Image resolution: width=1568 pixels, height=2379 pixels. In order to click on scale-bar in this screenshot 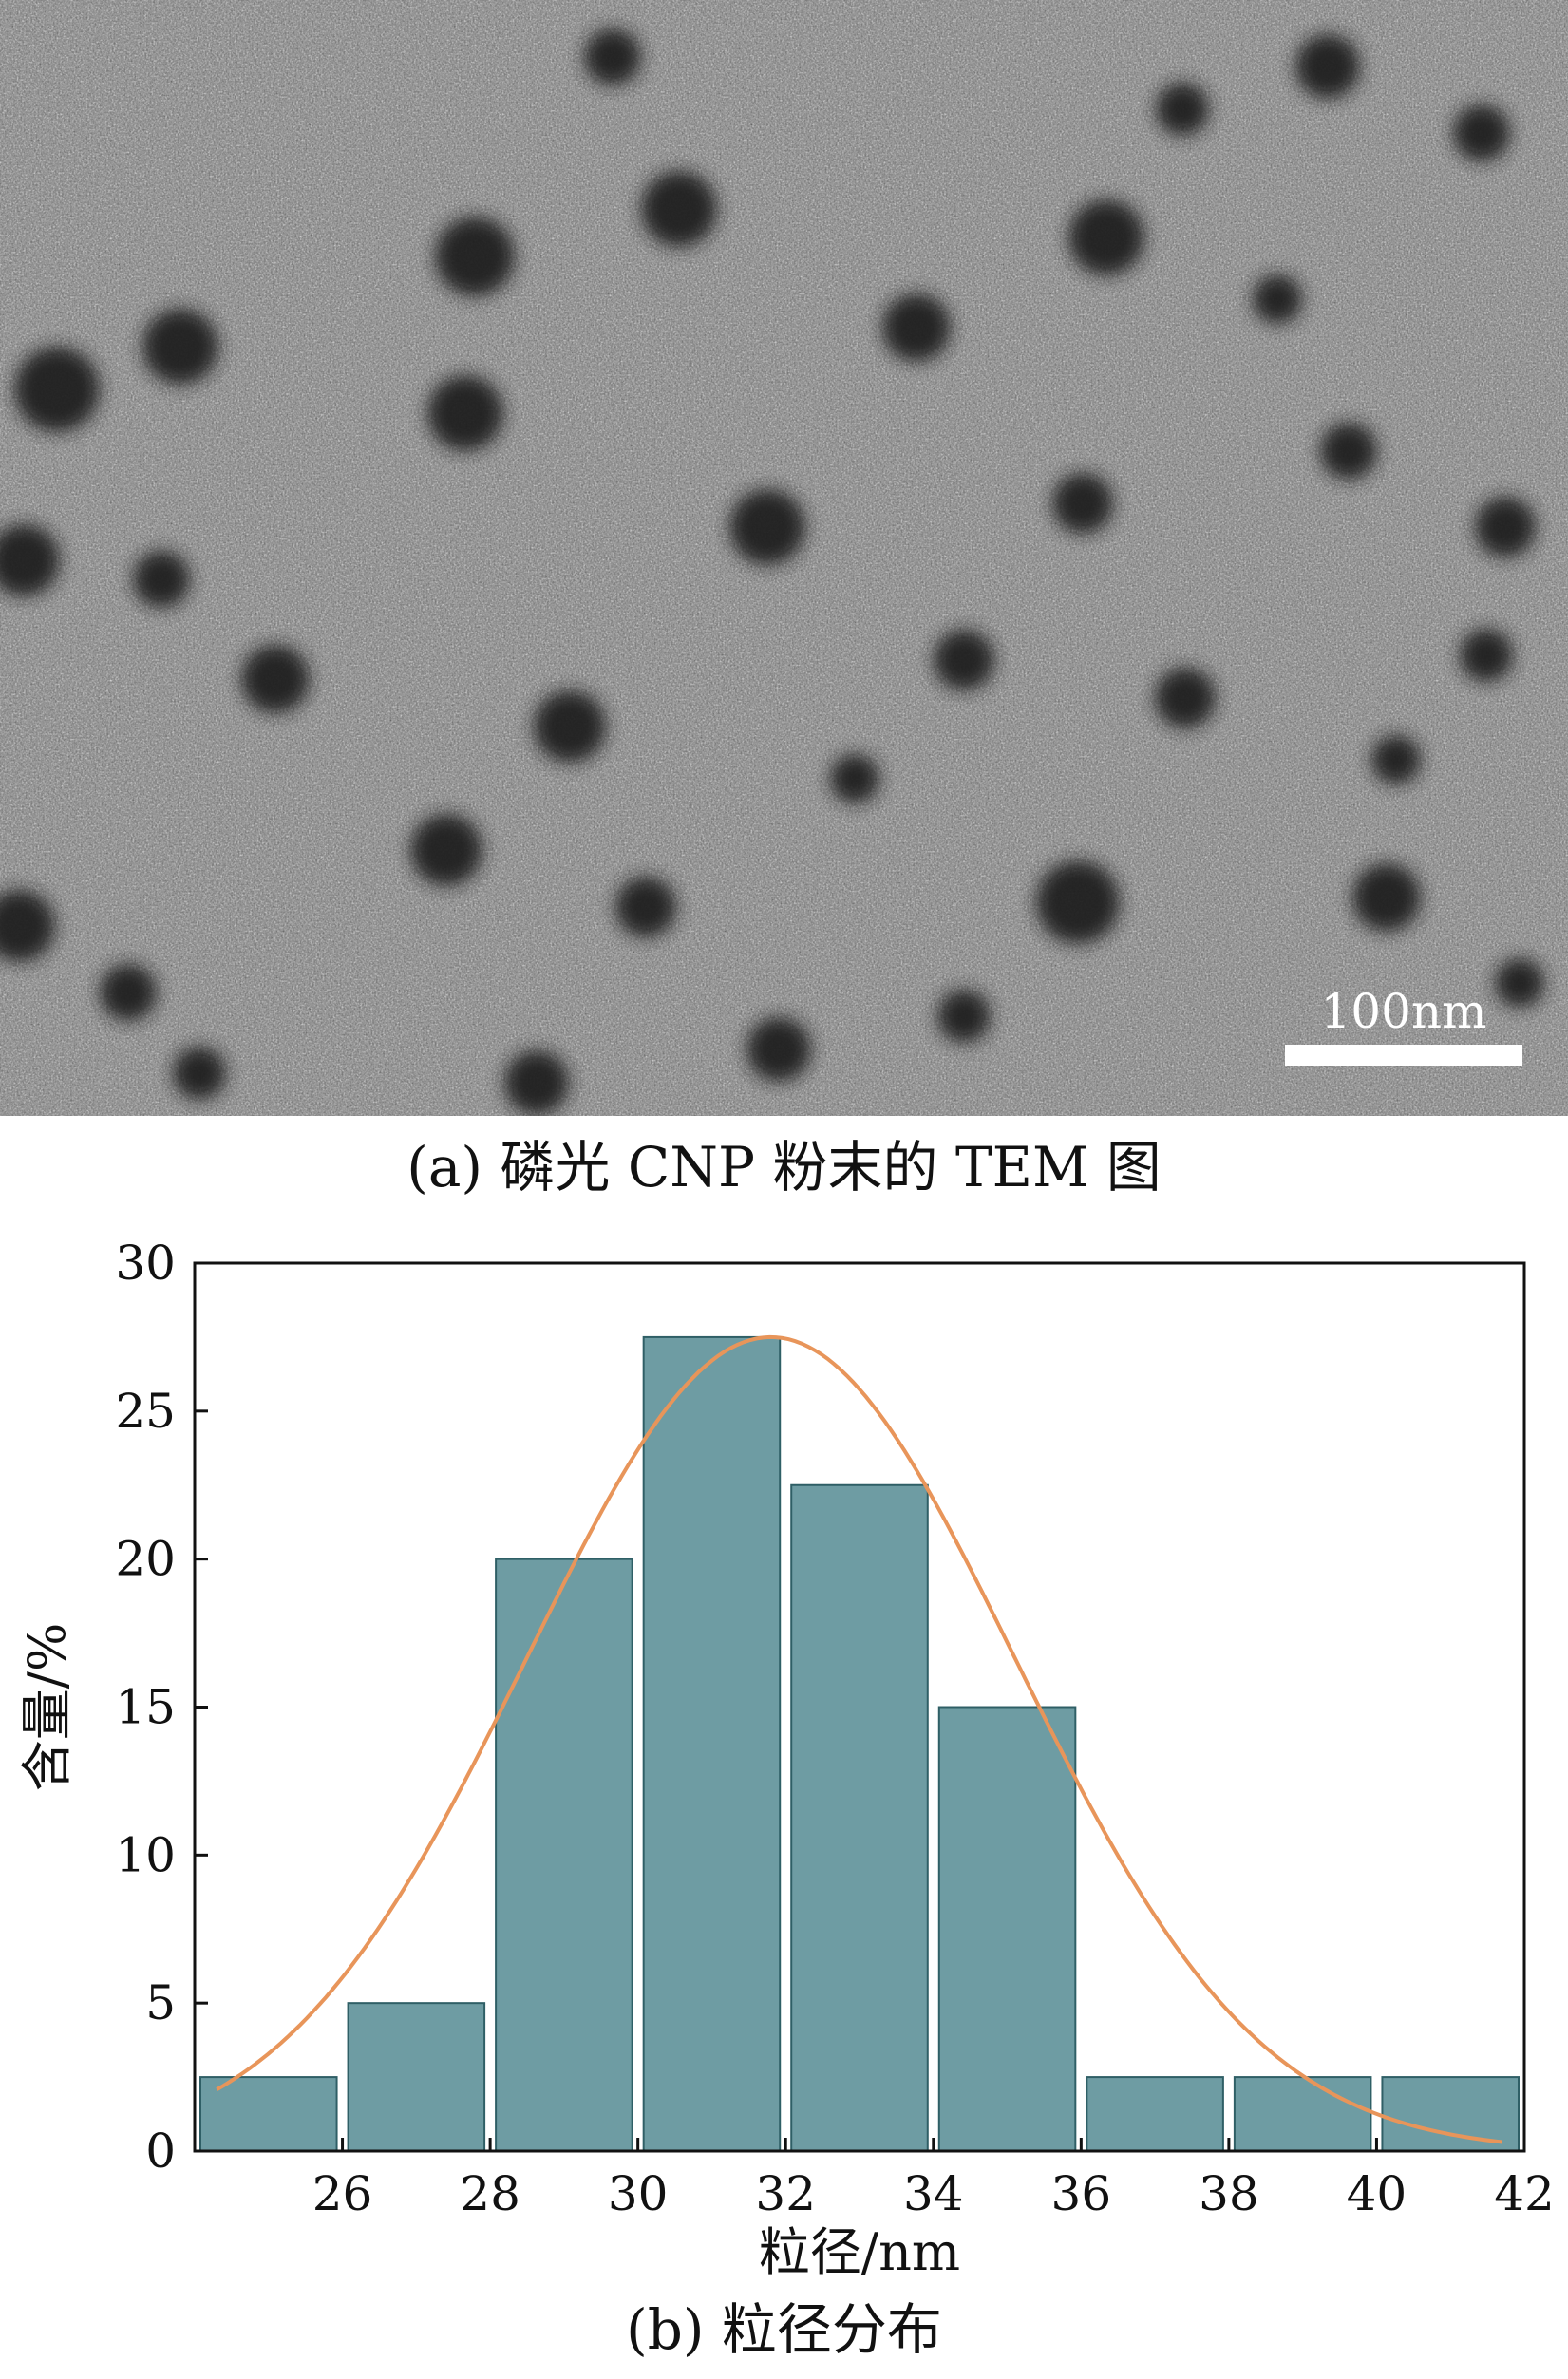, I will do `click(1403, 1055)`.